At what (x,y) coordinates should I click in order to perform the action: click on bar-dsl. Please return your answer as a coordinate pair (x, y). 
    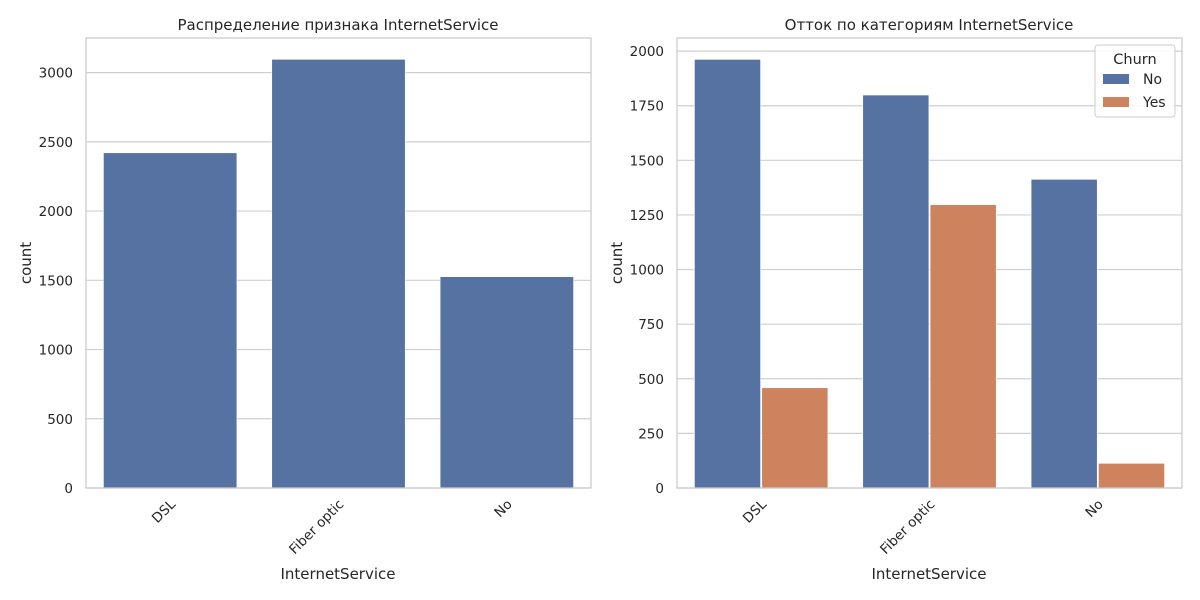
    Looking at the image, I should click on (170, 320).